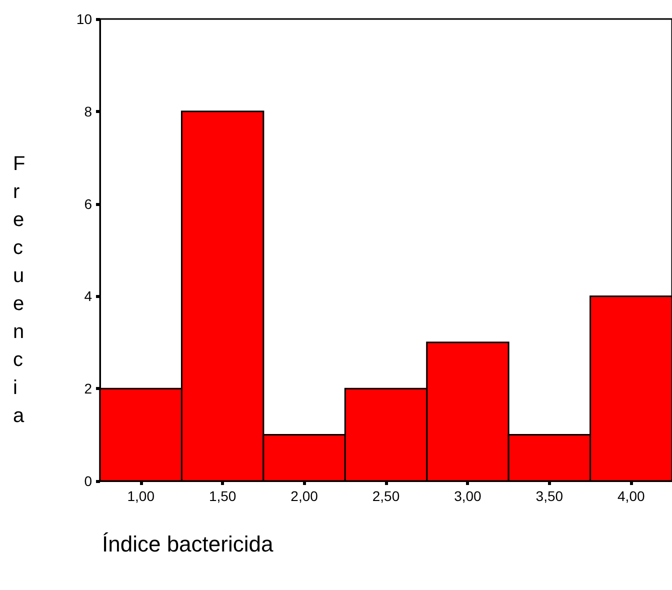  Describe the element at coordinates (631, 496) in the screenshot. I see `x-tick-label: 4,00` at that location.